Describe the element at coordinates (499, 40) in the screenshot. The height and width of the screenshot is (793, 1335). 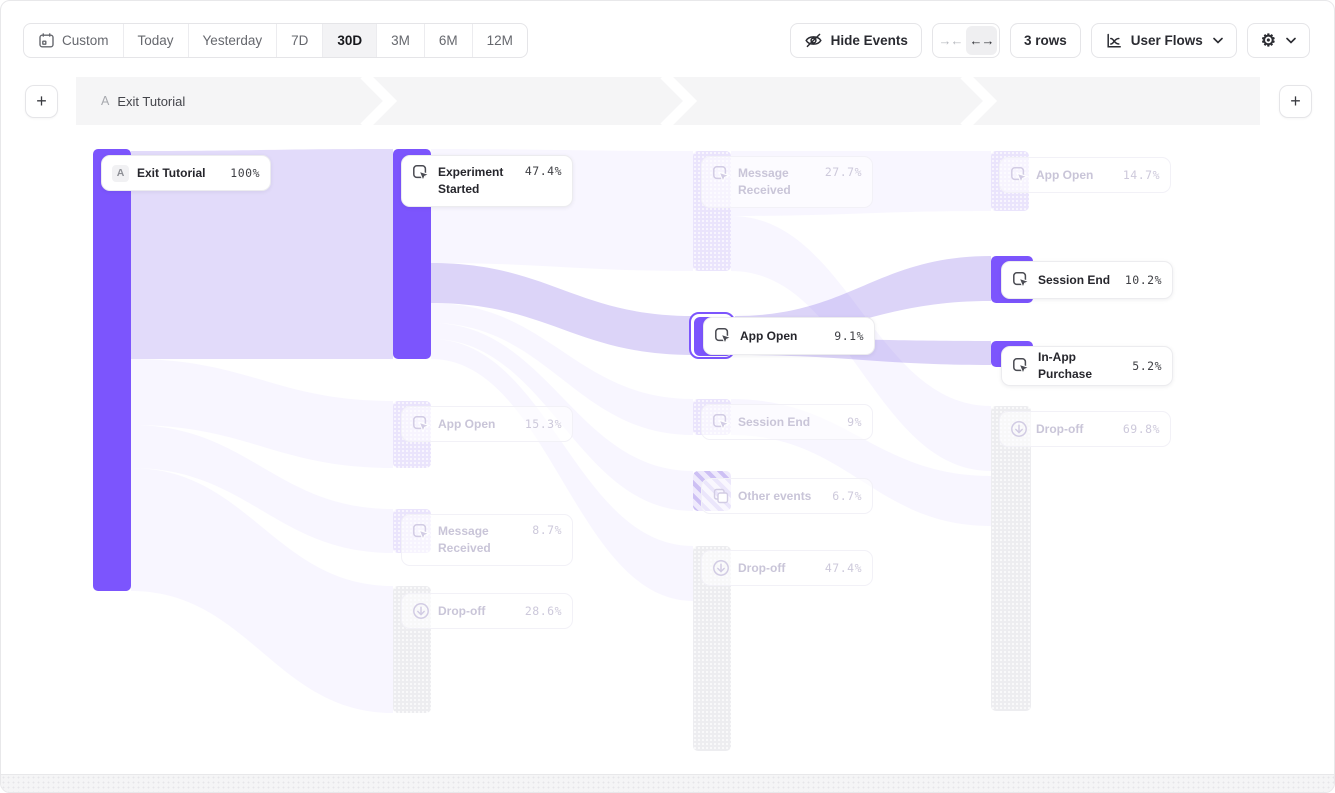
I see `date-range-12m: 12M` at that location.